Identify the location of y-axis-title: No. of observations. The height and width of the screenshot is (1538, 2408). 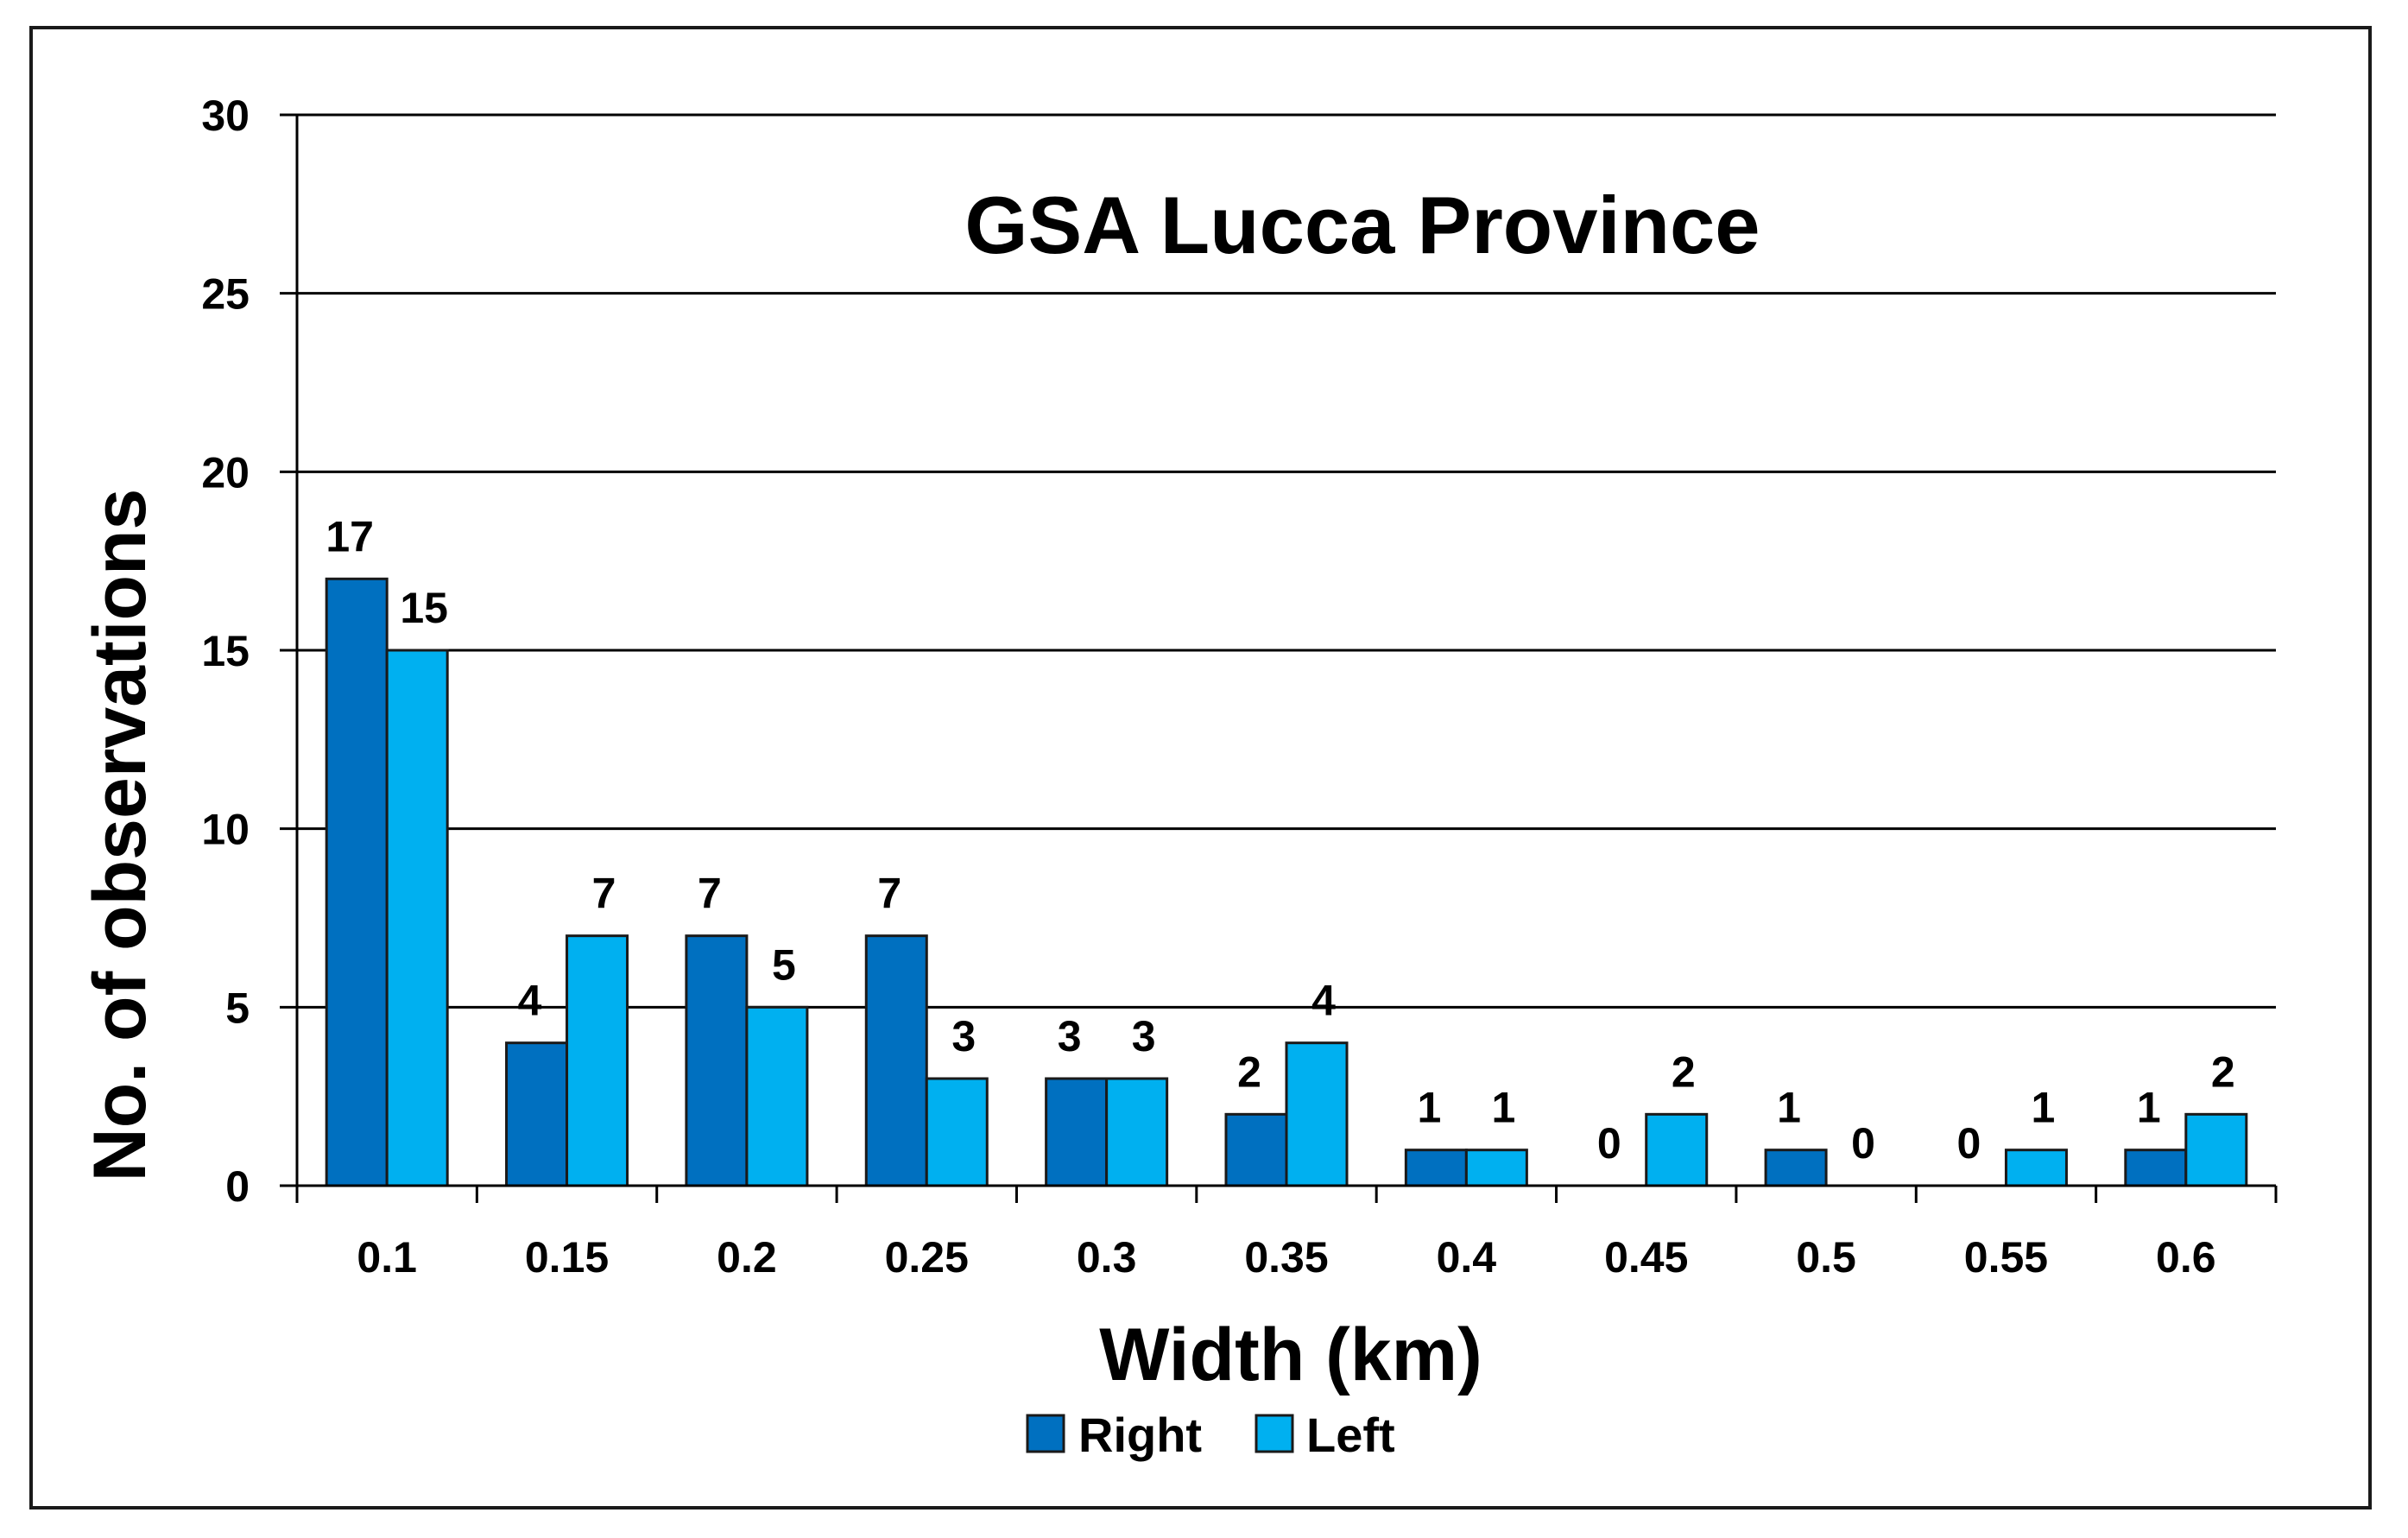
(120, 835).